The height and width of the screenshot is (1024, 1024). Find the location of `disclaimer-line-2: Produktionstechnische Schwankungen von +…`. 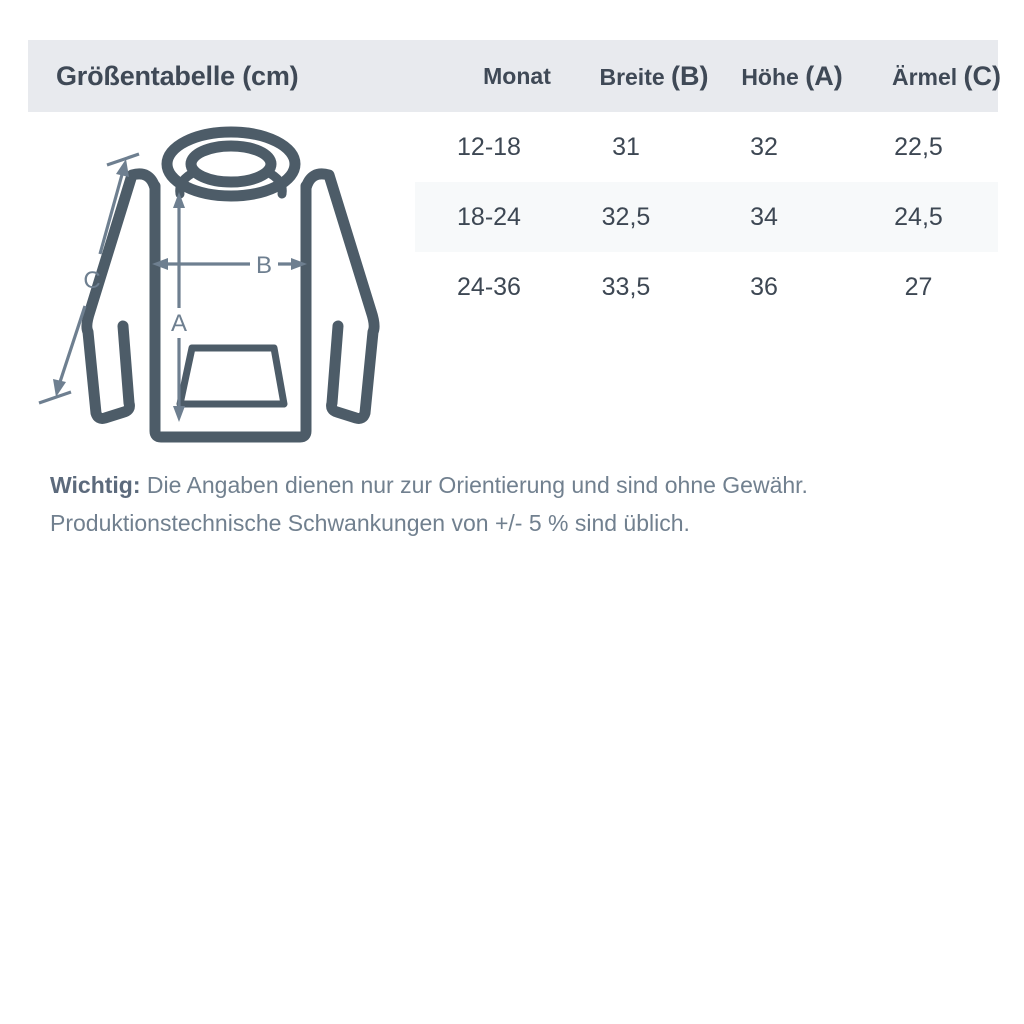

disclaimer-line-2: Produktionstechnische Schwankungen von +… is located at coordinates (370, 523).